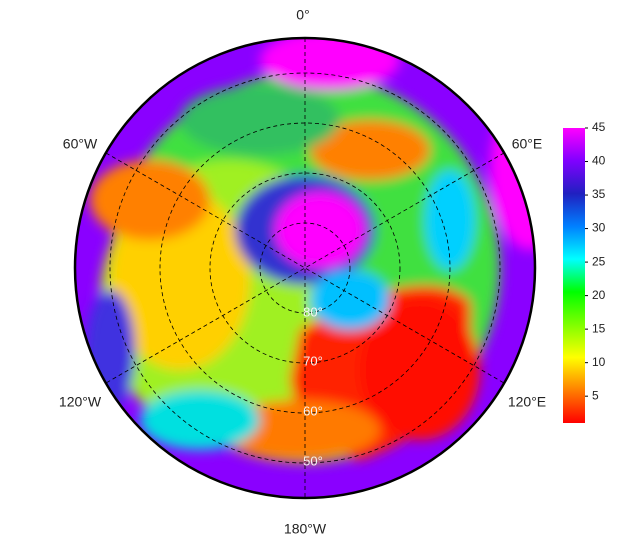  I want to click on colorbar-tick-label: 15, so click(599, 328).